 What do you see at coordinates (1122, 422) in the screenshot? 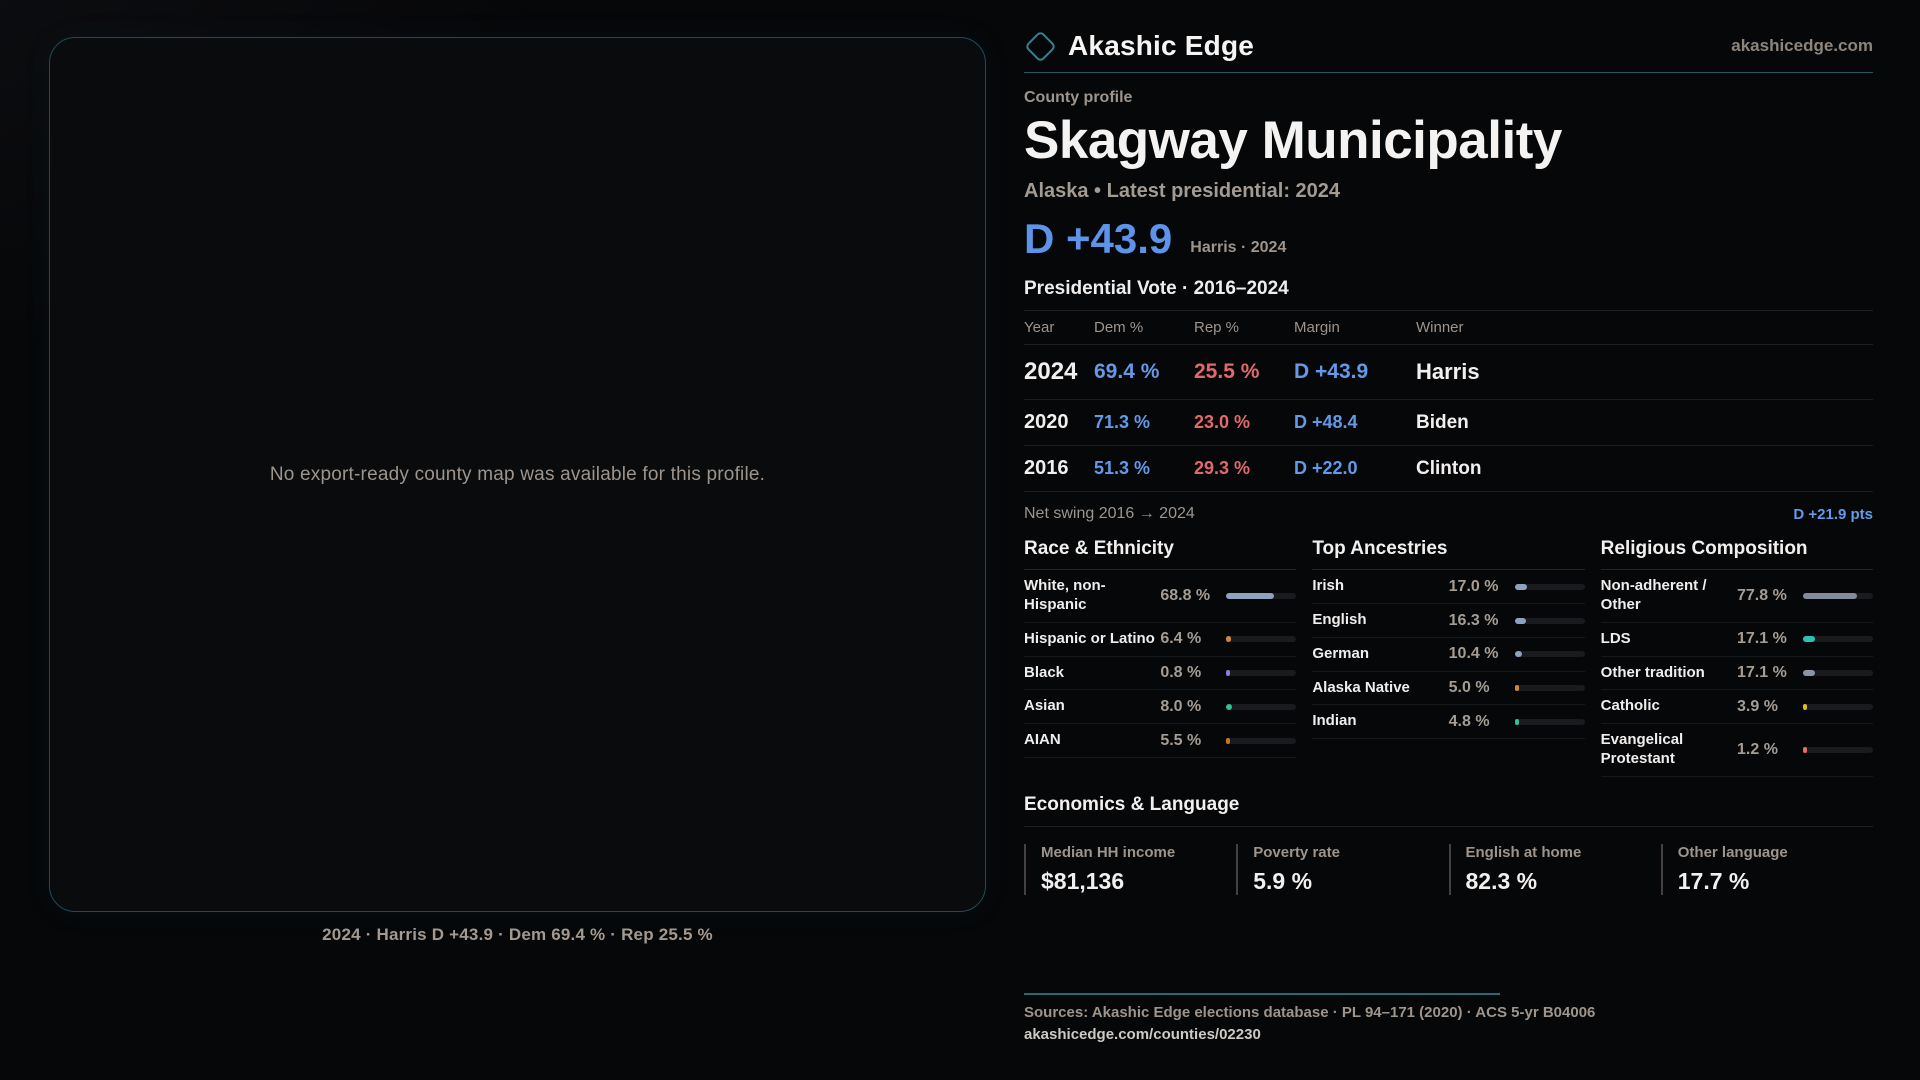
I see `row-dem: 71.3 %` at bounding box center [1122, 422].